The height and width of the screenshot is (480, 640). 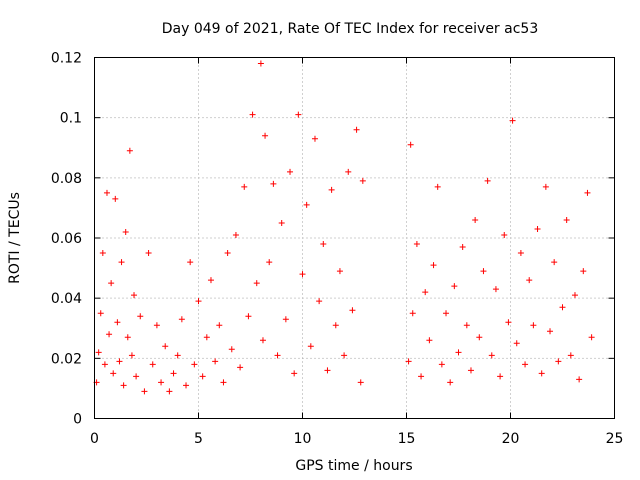 I want to click on y-tick-label: 0.06, so click(x=66, y=239).